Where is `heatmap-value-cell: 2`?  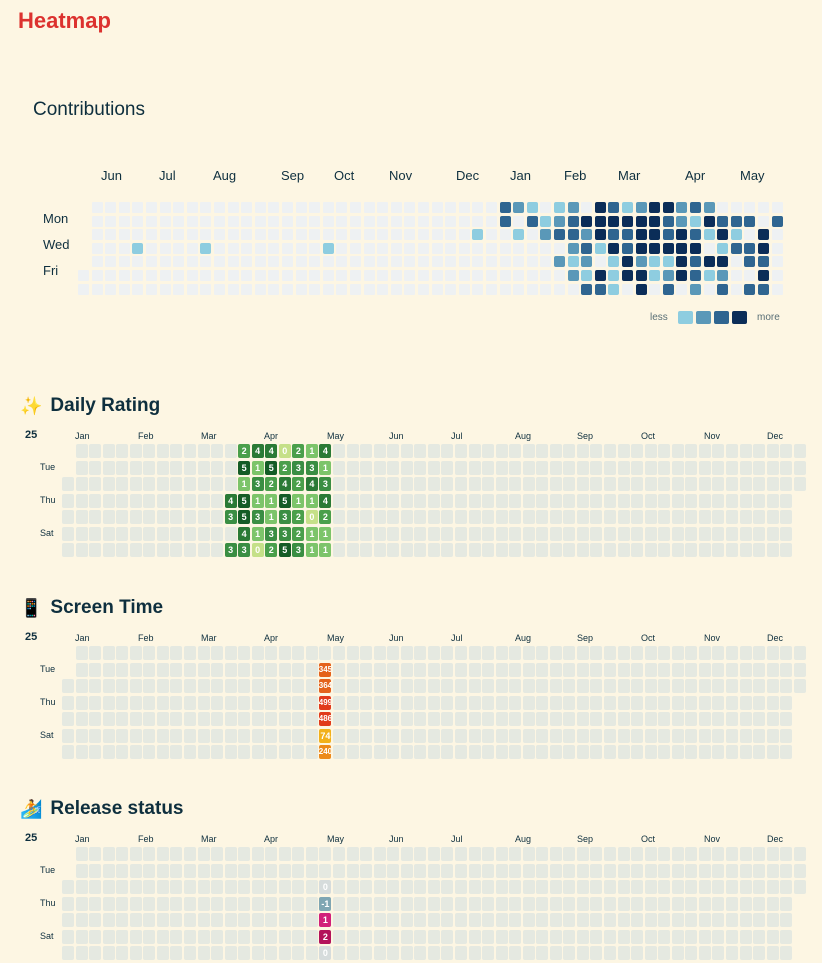 heatmap-value-cell: 2 is located at coordinates (325, 517).